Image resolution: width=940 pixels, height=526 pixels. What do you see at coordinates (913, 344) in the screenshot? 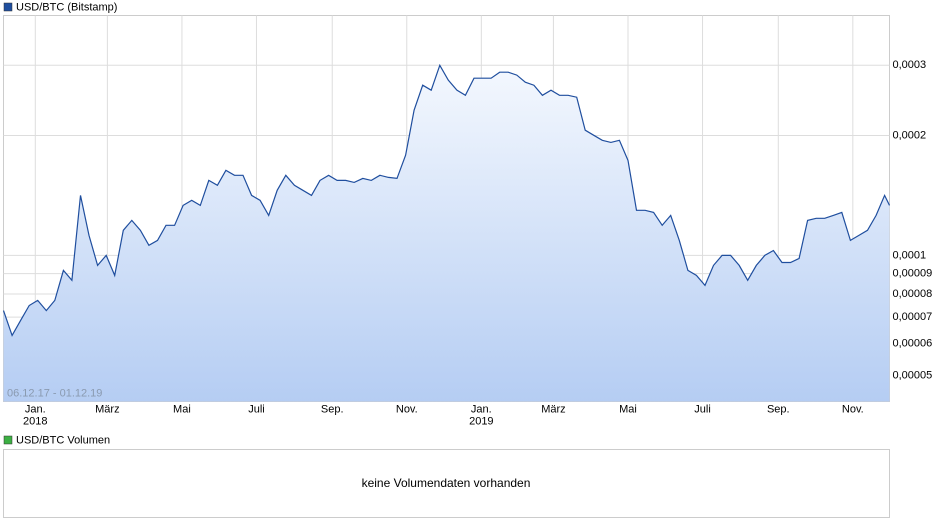
I see `y-tick-label: 0,00006` at bounding box center [913, 344].